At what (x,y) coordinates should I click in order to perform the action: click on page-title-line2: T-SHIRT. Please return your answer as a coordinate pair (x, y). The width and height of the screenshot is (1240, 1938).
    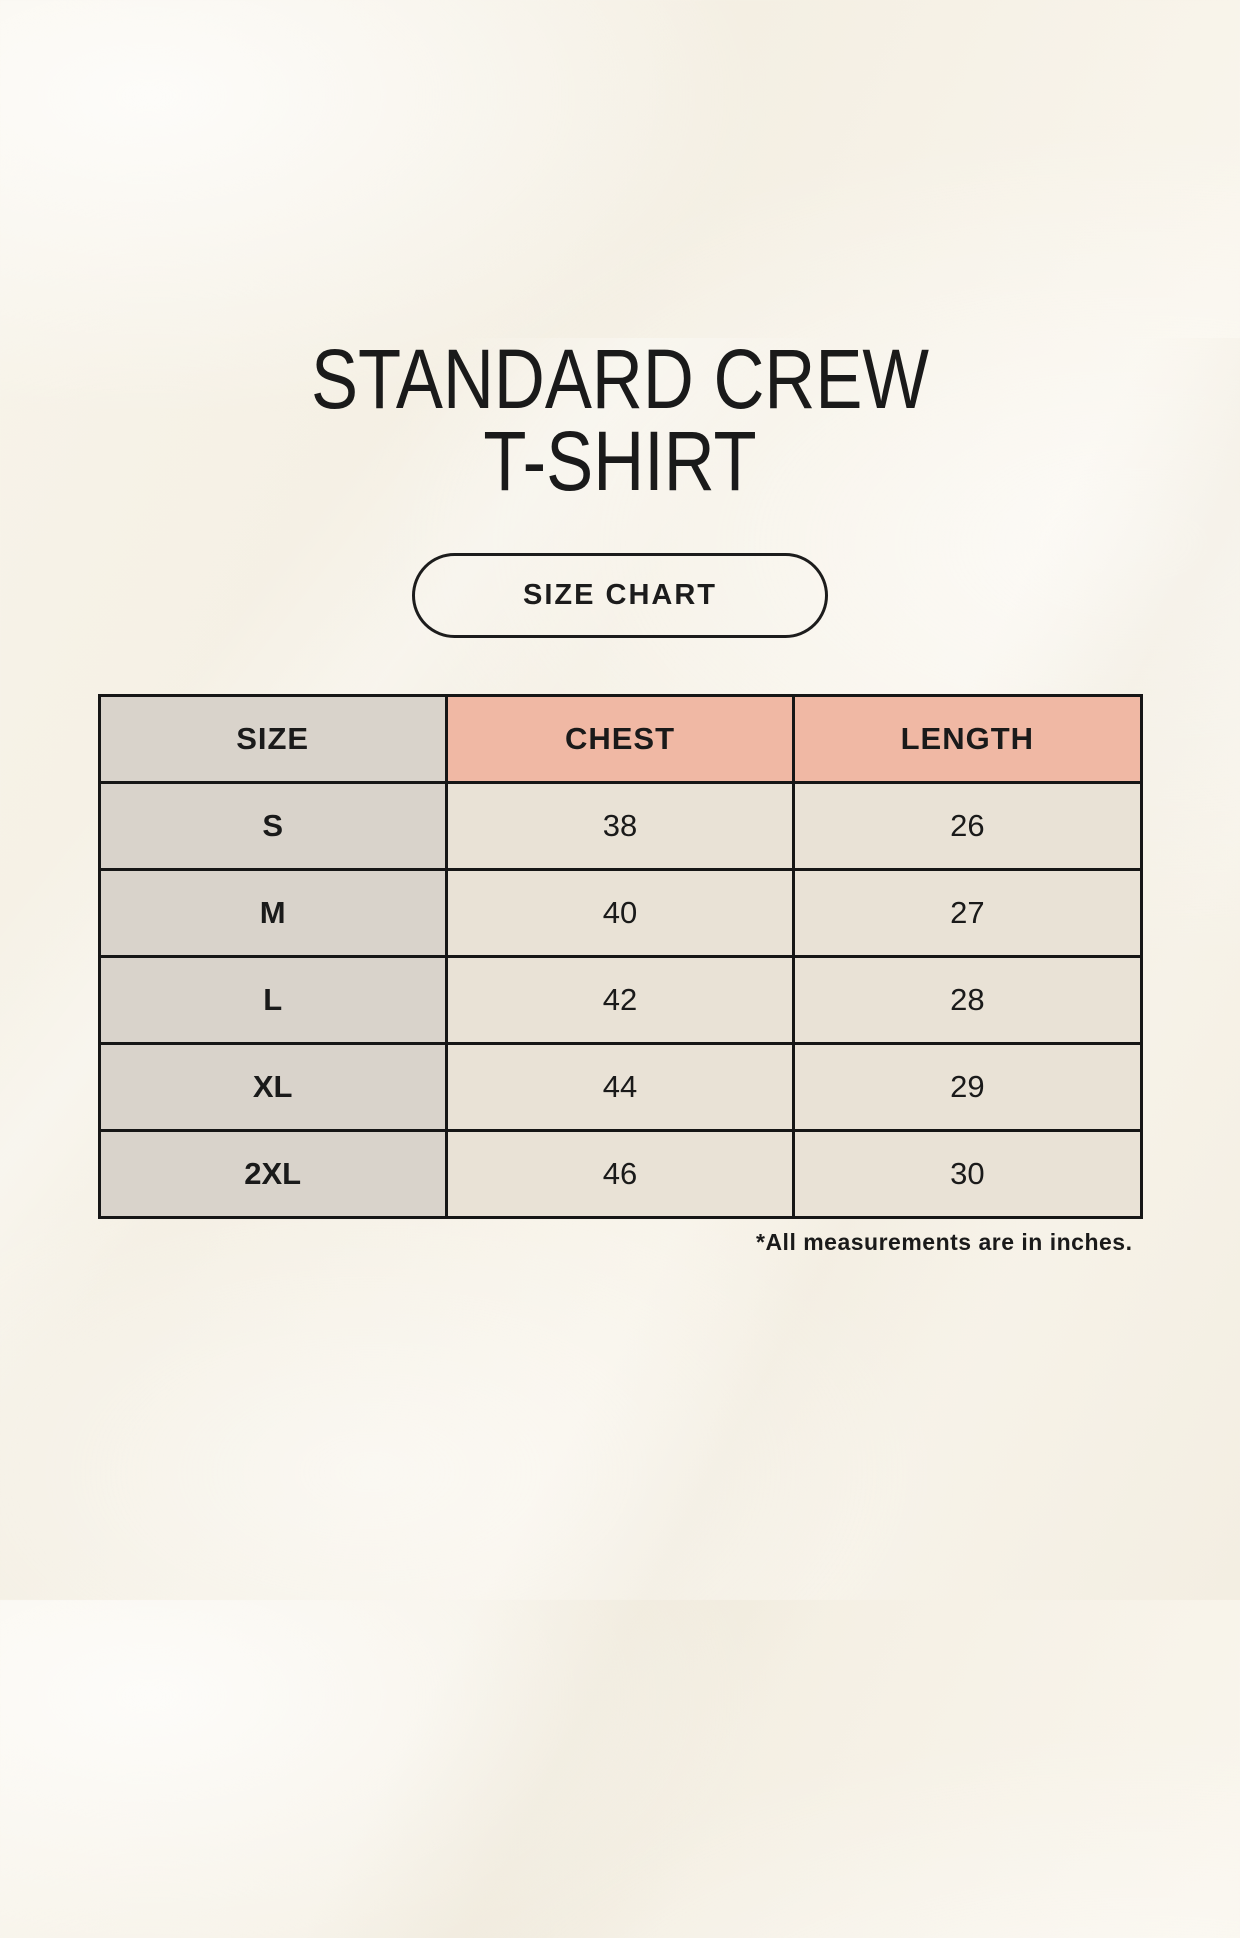
    Looking at the image, I should click on (620, 461).